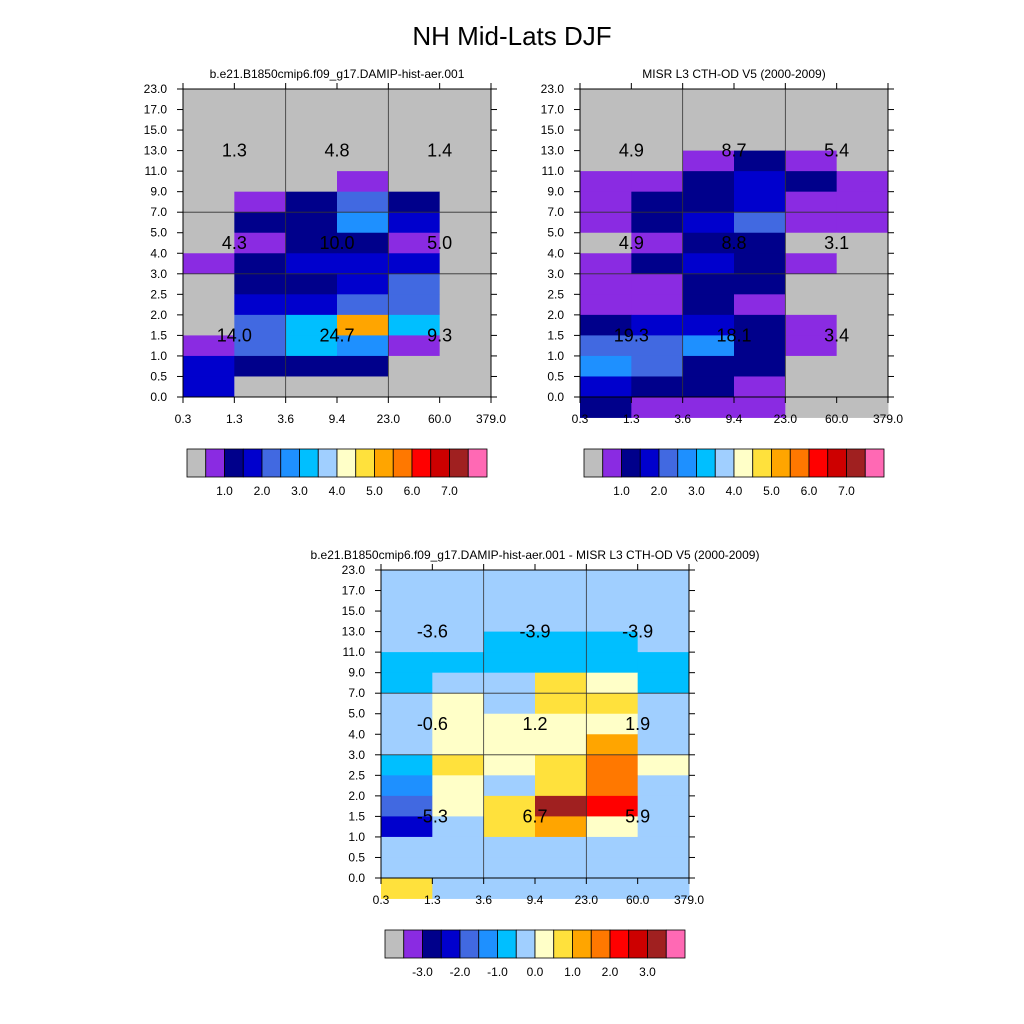 The height and width of the screenshot is (1024, 1024). What do you see at coordinates (647, 972) in the screenshot?
I see `colorbar-label: 3.0` at bounding box center [647, 972].